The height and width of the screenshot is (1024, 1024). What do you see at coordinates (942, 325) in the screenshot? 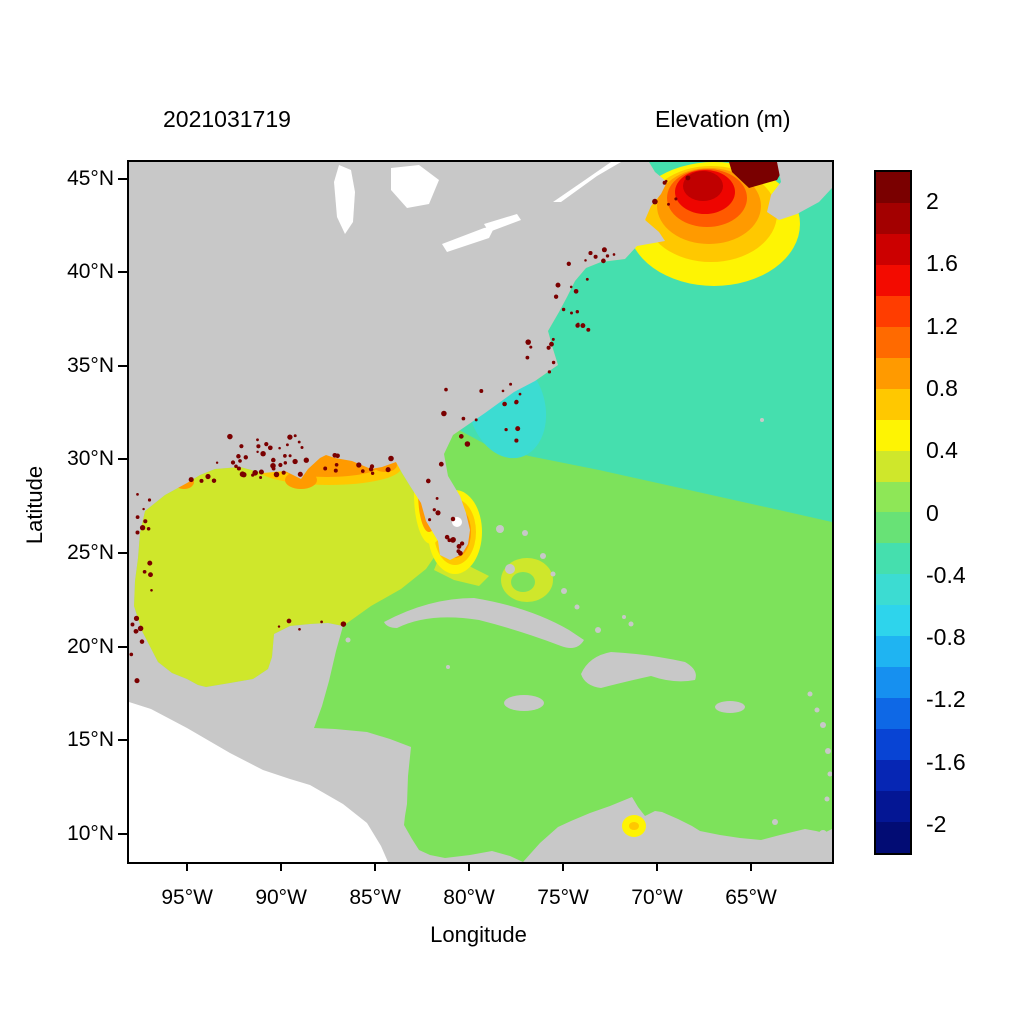
I see `colorbar-tick-label: 1.2` at bounding box center [942, 325].